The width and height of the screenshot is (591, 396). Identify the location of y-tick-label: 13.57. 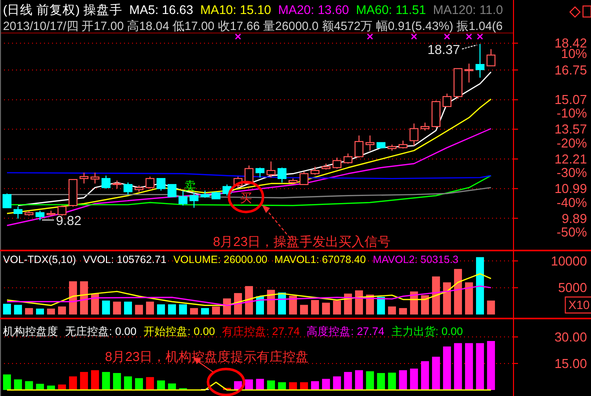
(570, 129).